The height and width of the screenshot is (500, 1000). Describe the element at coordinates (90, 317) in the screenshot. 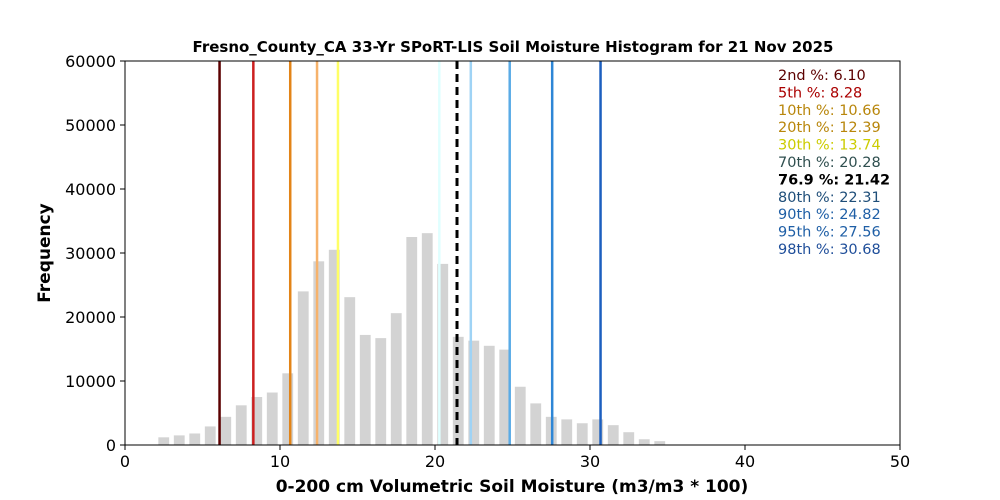

I see `y-tick-label: 20000` at that location.